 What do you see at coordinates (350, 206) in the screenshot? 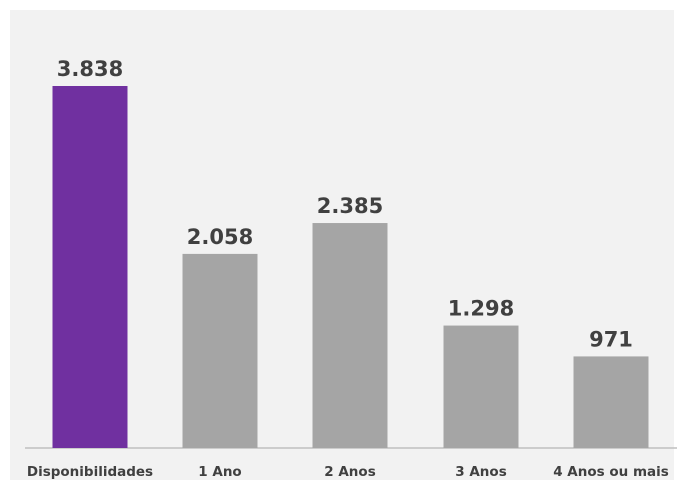
I see `value-label-2: 2.385` at bounding box center [350, 206].